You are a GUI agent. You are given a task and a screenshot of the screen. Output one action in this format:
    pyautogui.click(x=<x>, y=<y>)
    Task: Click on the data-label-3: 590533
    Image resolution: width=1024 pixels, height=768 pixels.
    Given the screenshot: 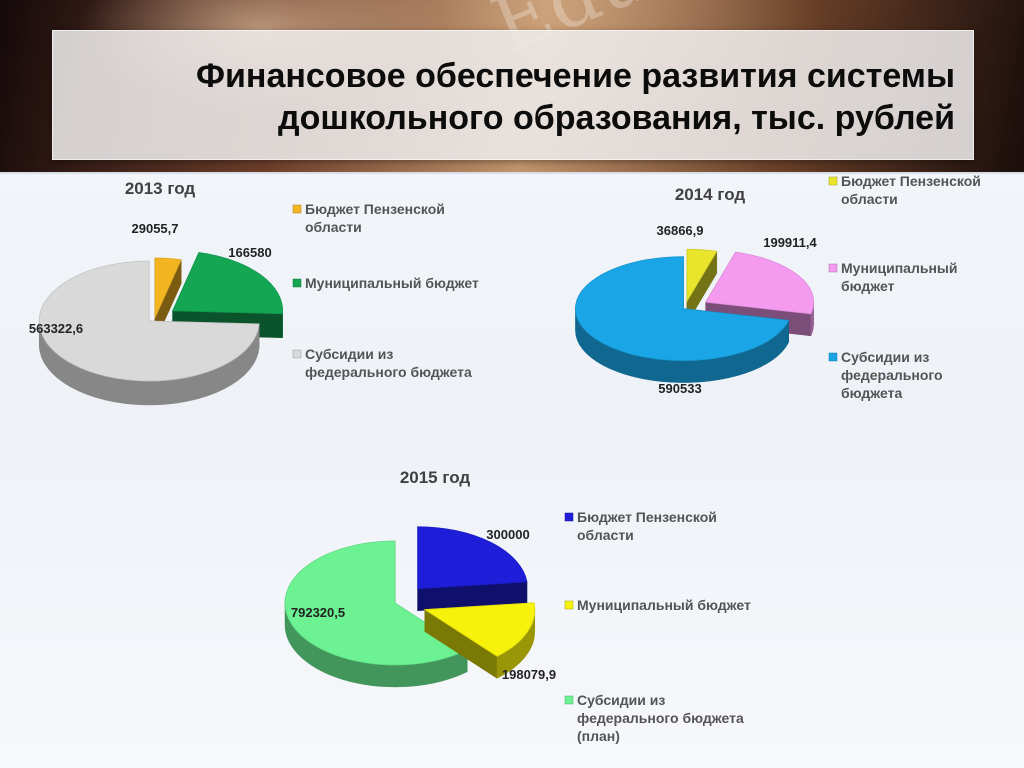 What is the action you would take?
    pyautogui.click(x=679, y=388)
    